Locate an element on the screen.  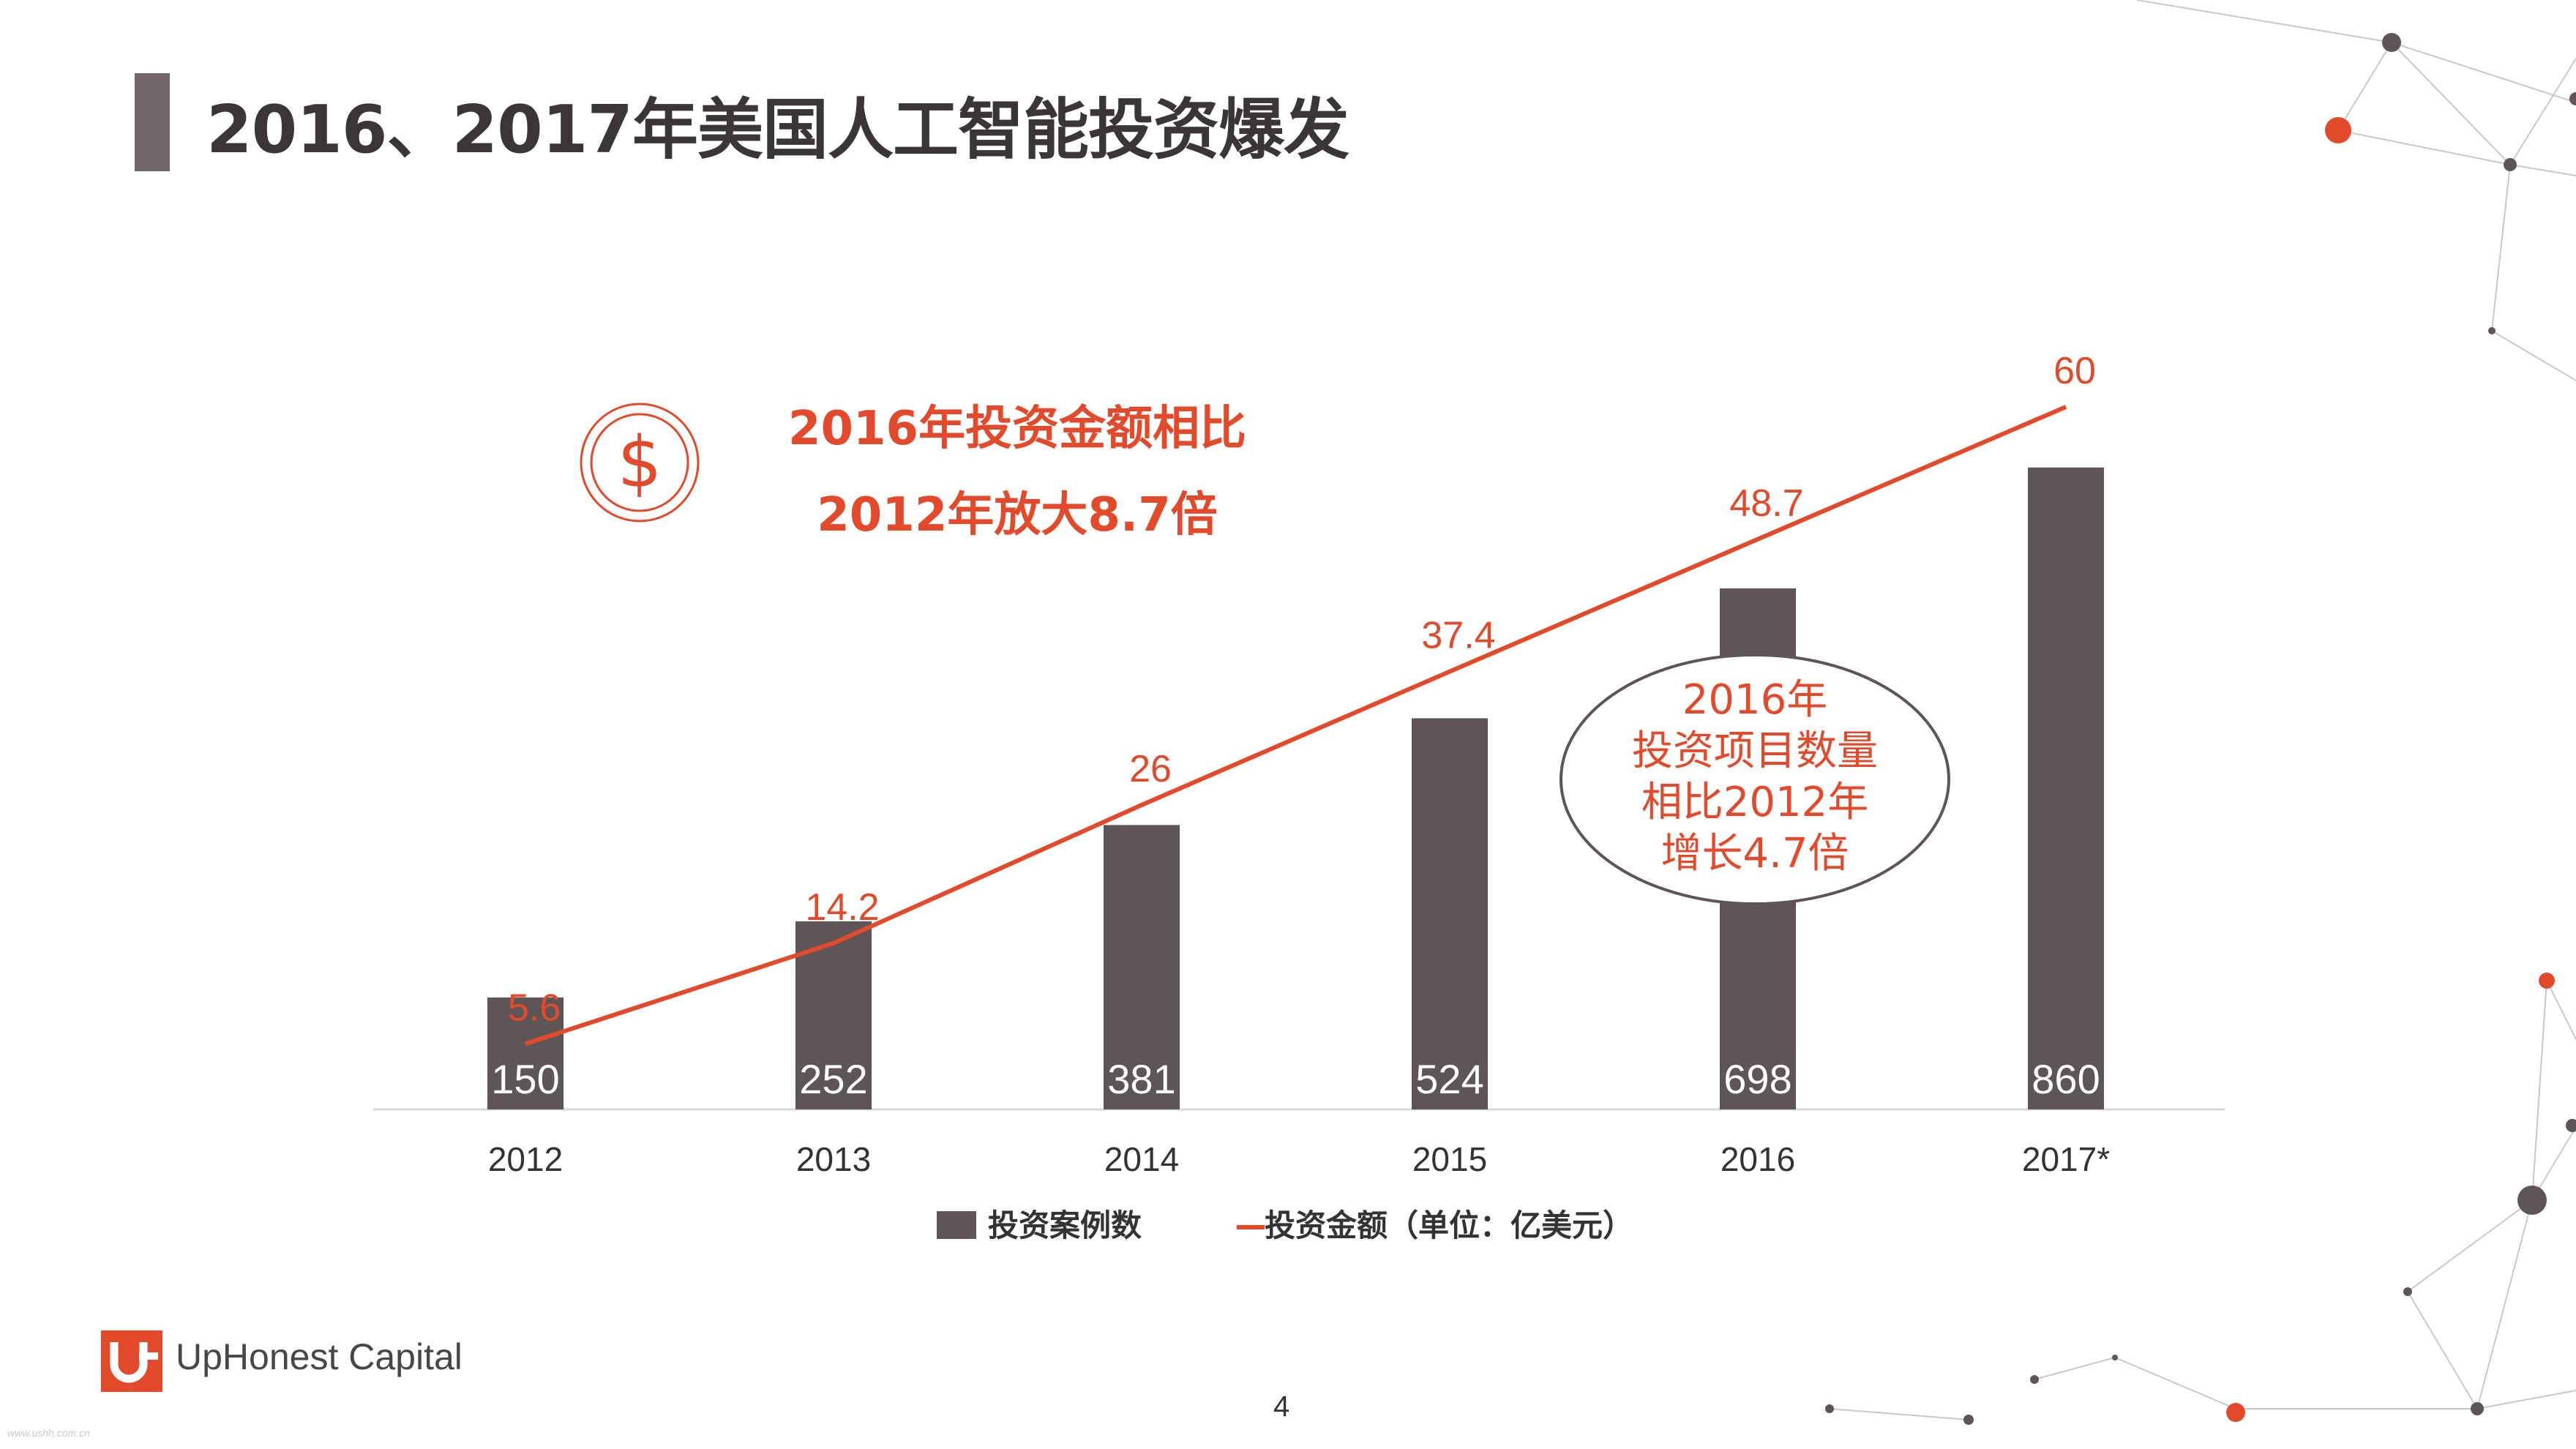
callout-ellipse is located at coordinates (1755, 779).